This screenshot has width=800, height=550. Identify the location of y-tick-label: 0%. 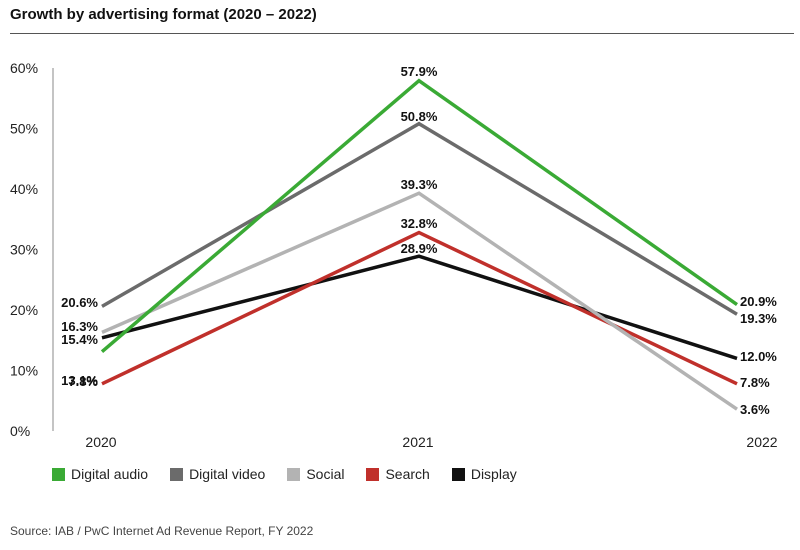
(20, 431).